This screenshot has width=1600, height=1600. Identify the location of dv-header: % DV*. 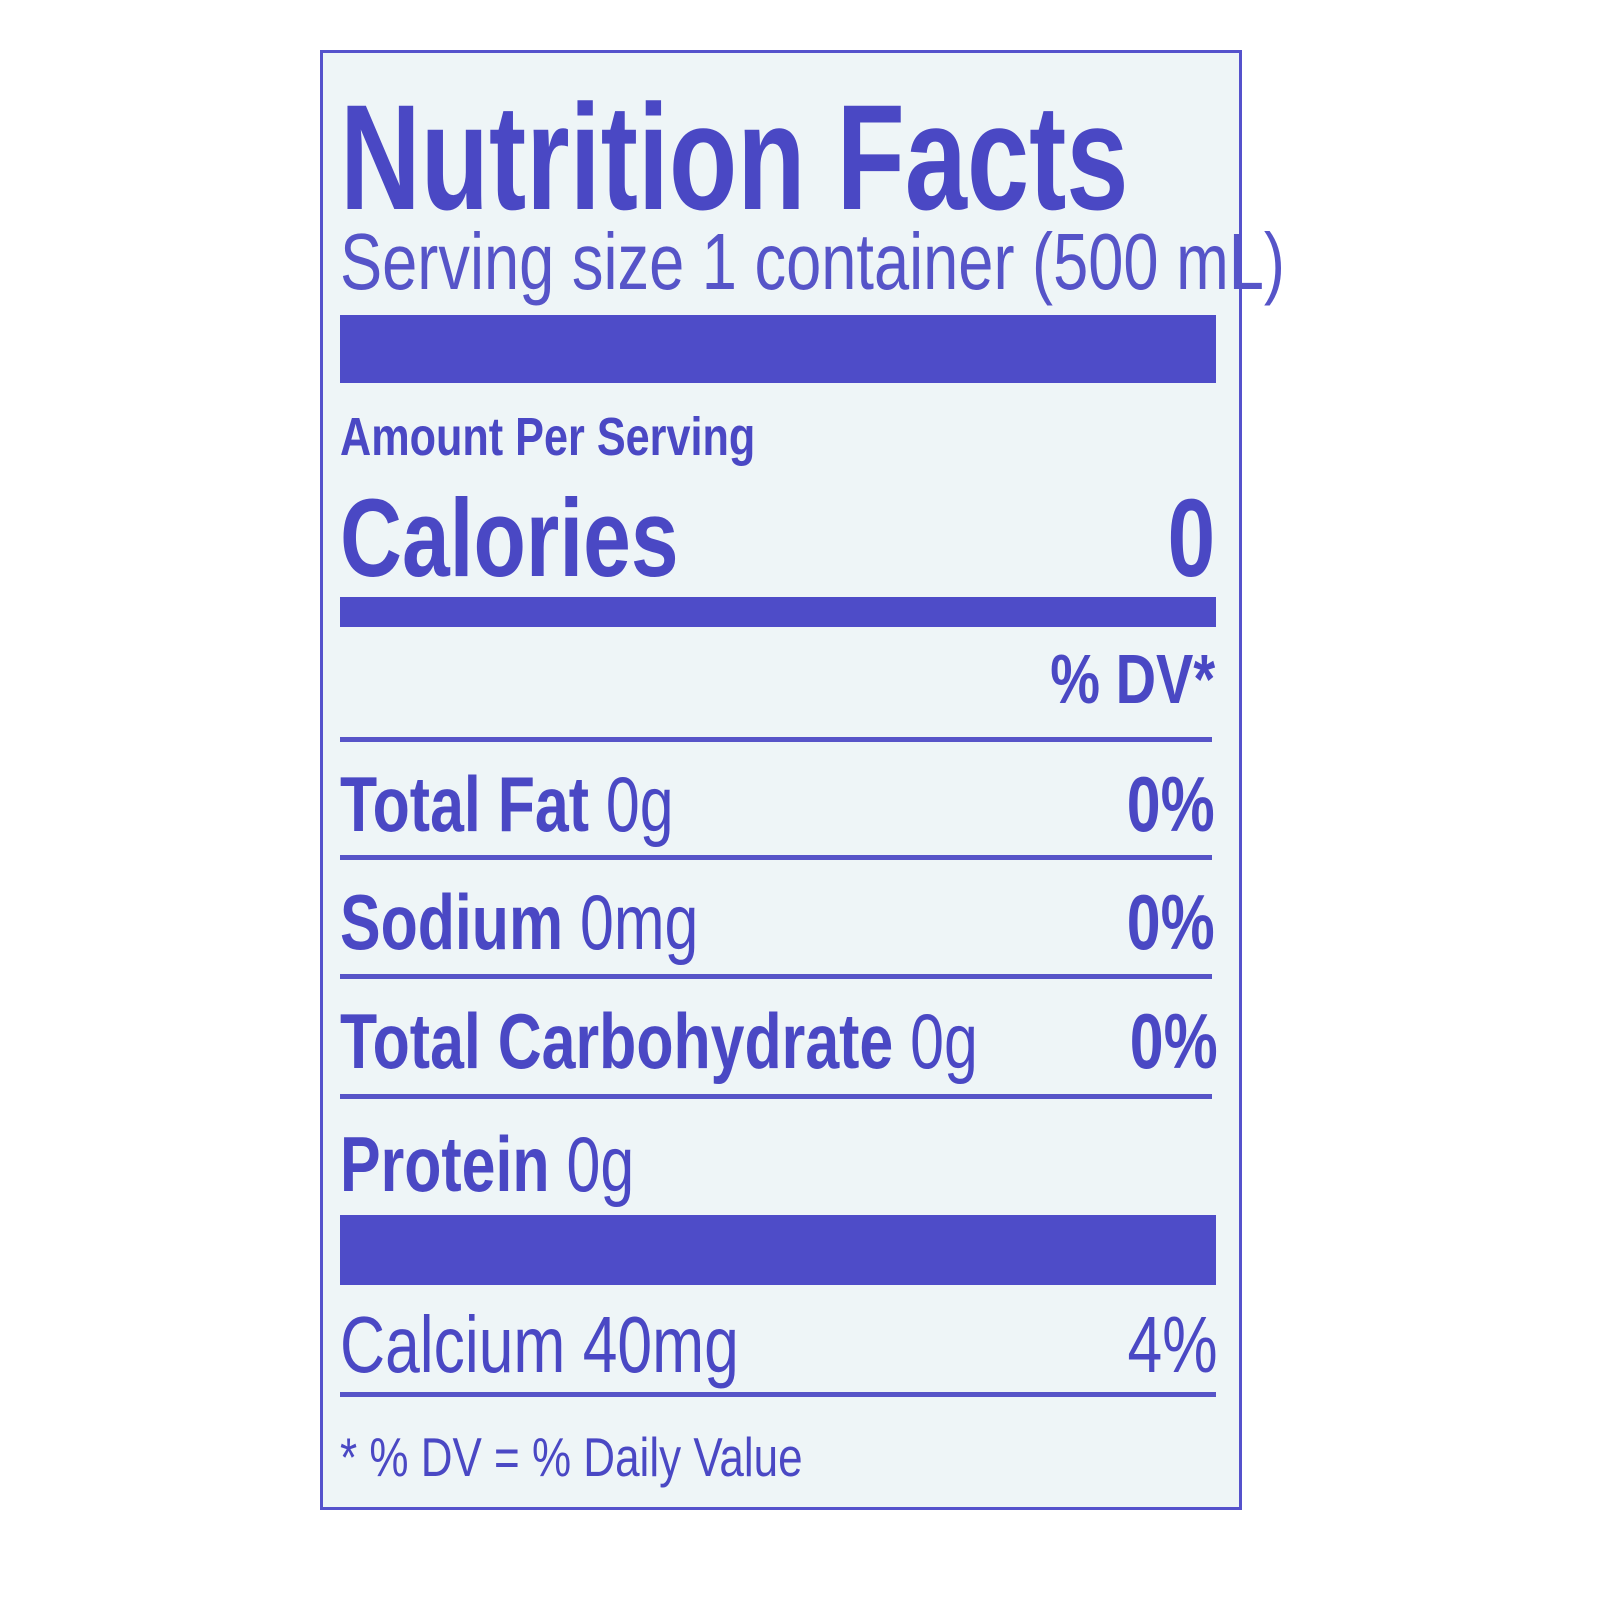
(1132, 679).